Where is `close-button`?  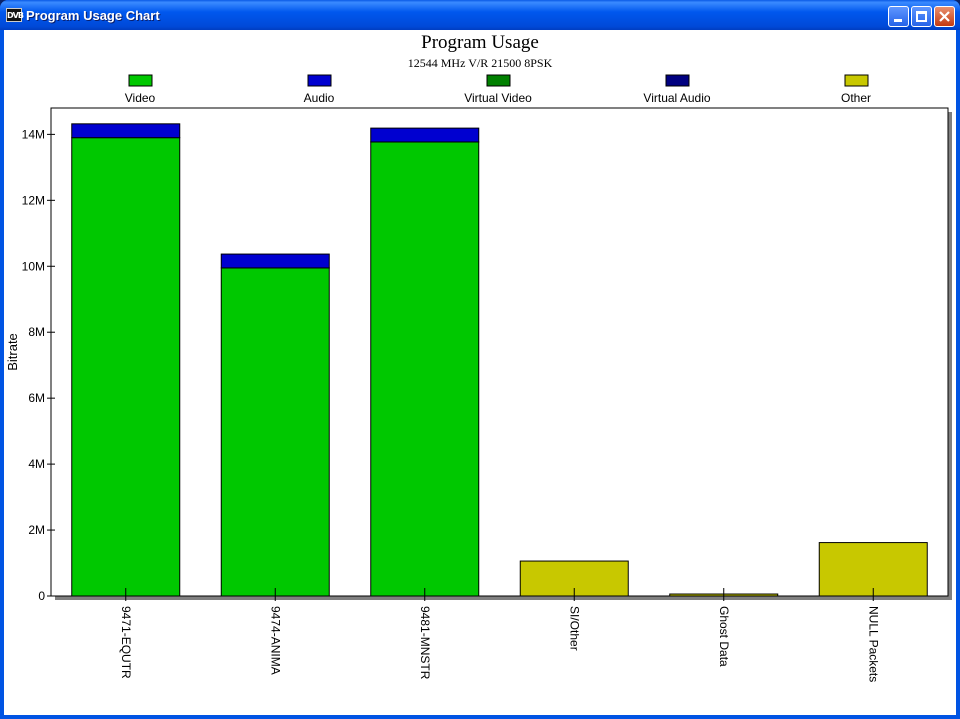
close-button is located at coordinates (944, 16).